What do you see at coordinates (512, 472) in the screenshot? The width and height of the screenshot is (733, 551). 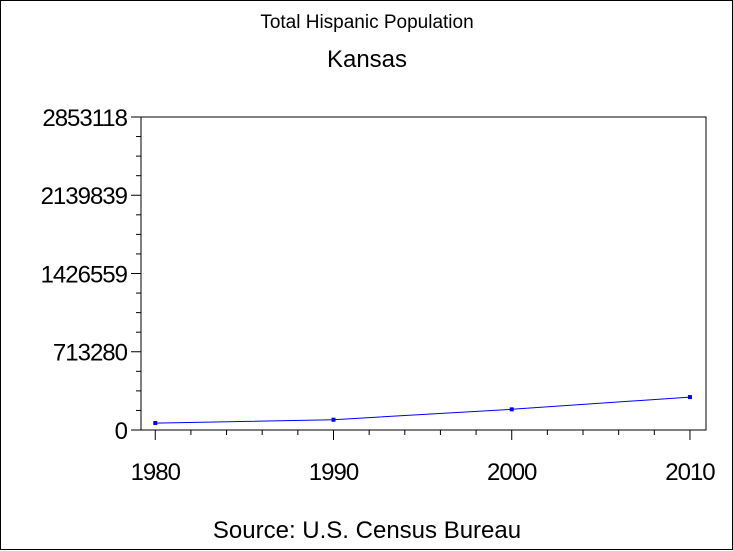 I see `x-tick-label: 2000` at bounding box center [512, 472].